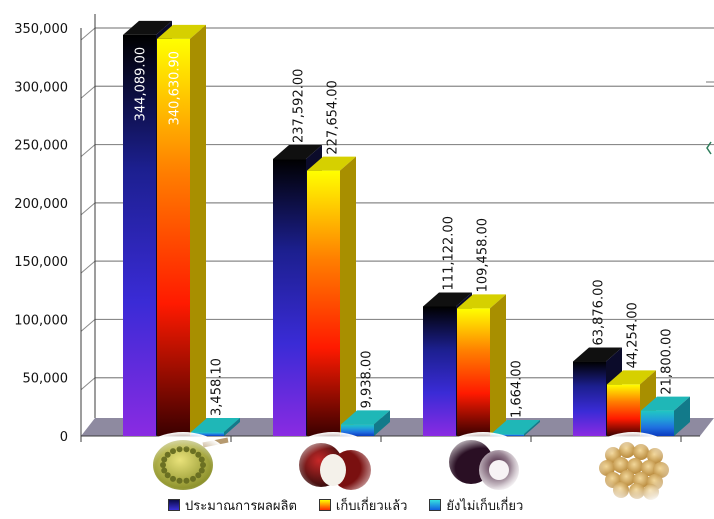 This screenshot has height=519, width=714. Describe the element at coordinates (633, 468) in the screenshot. I see `longkong-fruit-icon` at that location.